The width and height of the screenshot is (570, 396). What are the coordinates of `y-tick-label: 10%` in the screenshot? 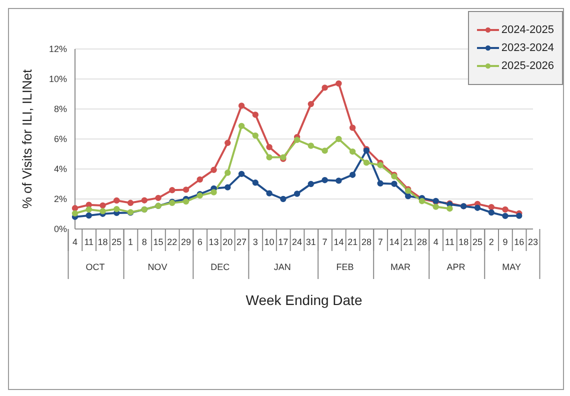 It's located at (57, 79).